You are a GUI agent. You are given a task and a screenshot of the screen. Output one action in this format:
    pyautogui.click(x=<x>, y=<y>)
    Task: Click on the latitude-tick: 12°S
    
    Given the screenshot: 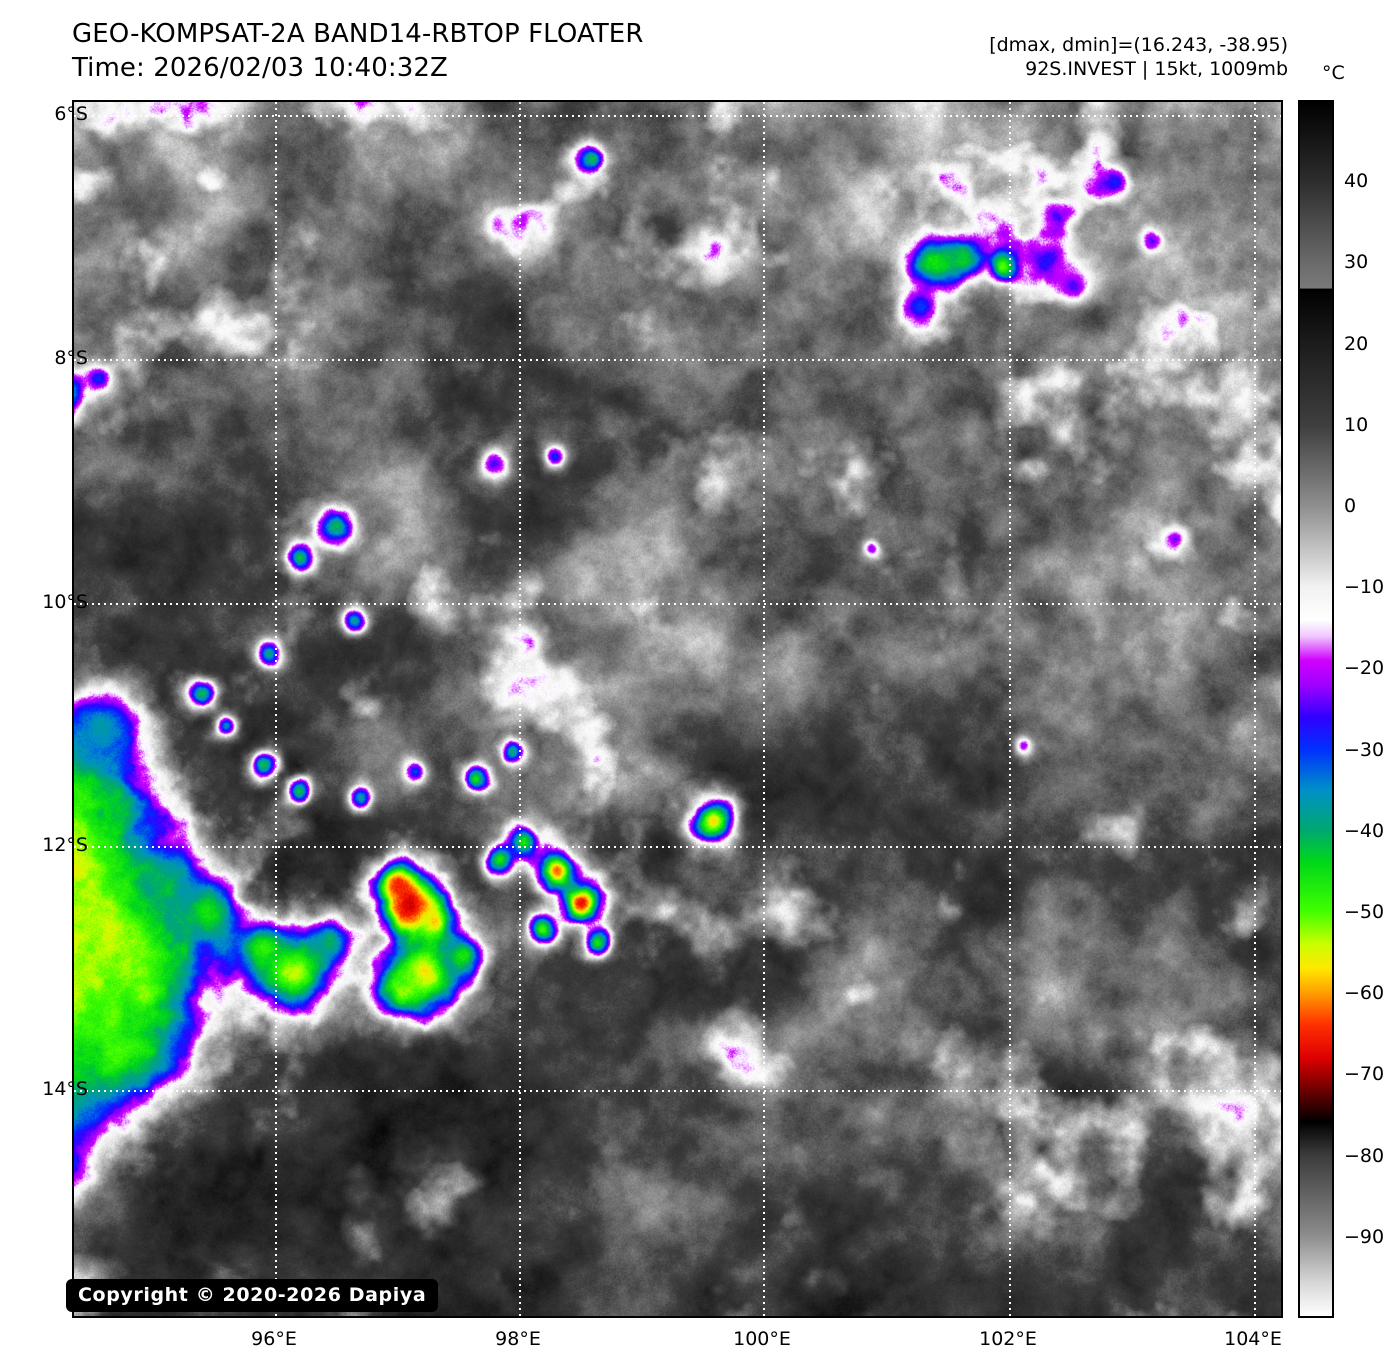 What is the action you would take?
    pyautogui.click(x=65, y=845)
    